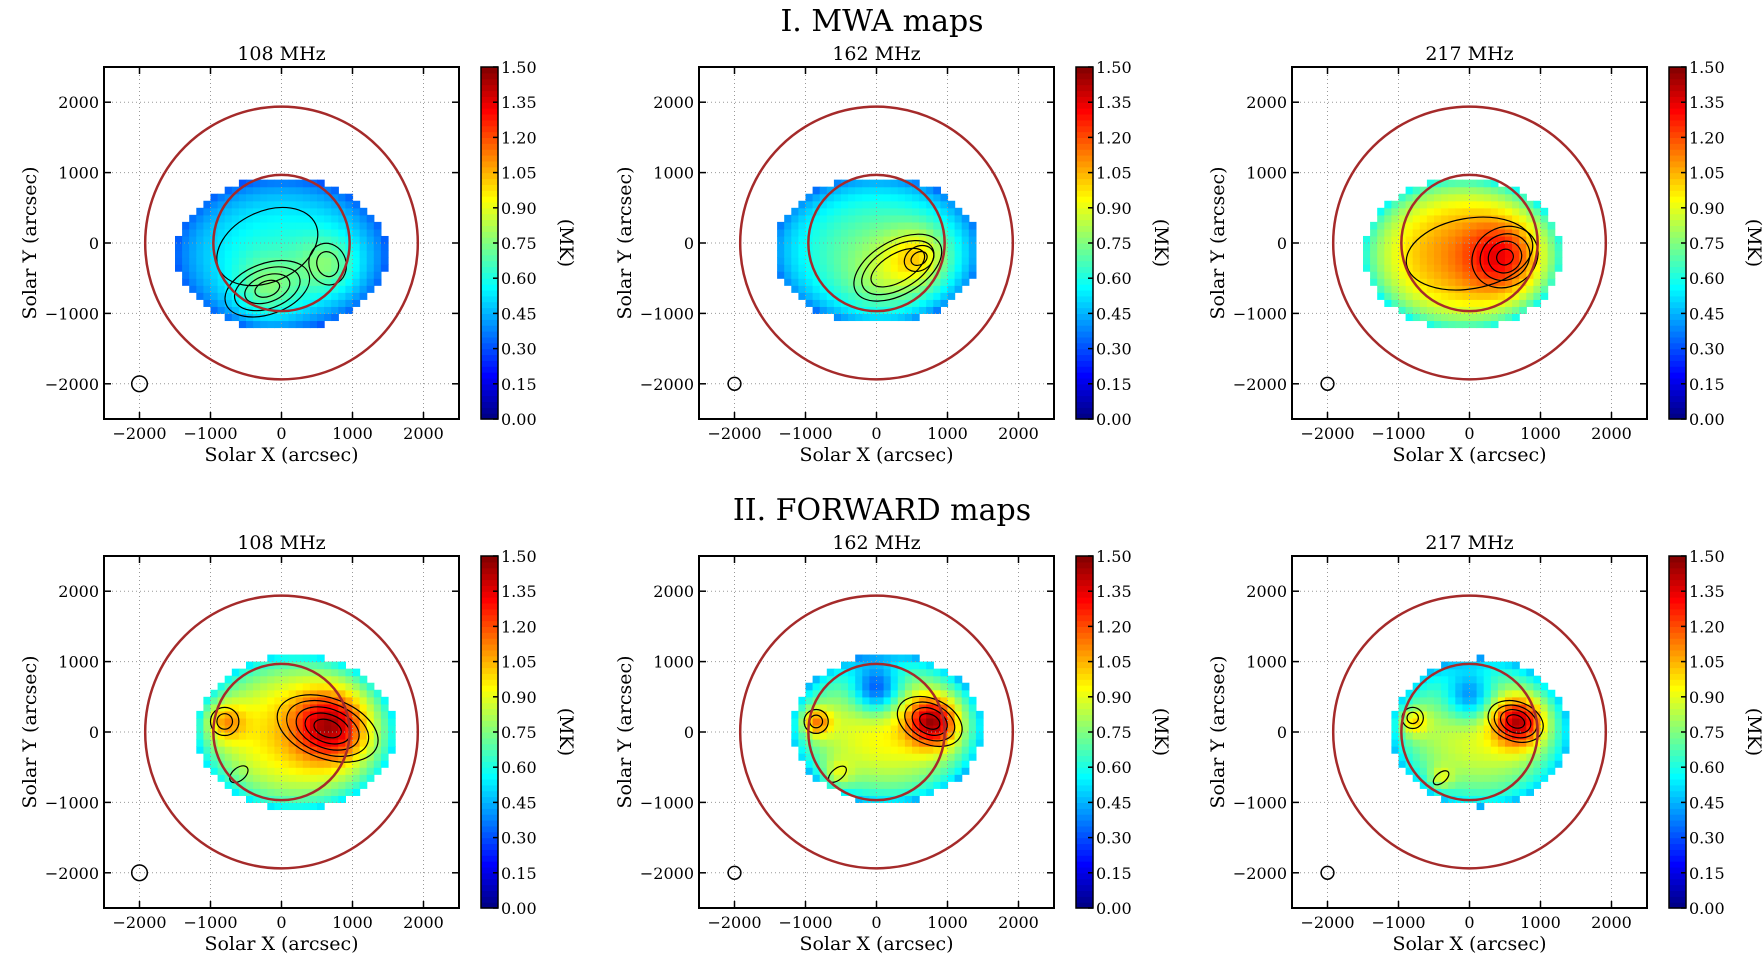 The image size is (1764, 958). Describe the element at coordinates (876, 543) in the screenshot. I see `panel-title: 162 MHz` at that location.